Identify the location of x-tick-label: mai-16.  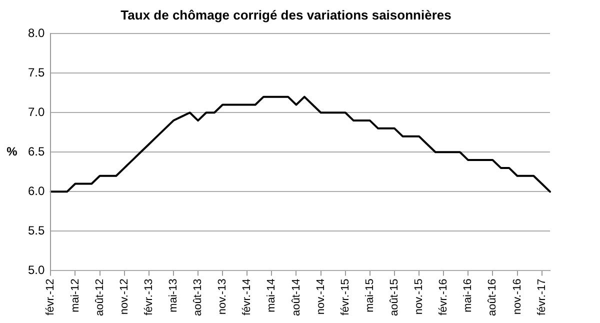
(468, 295).